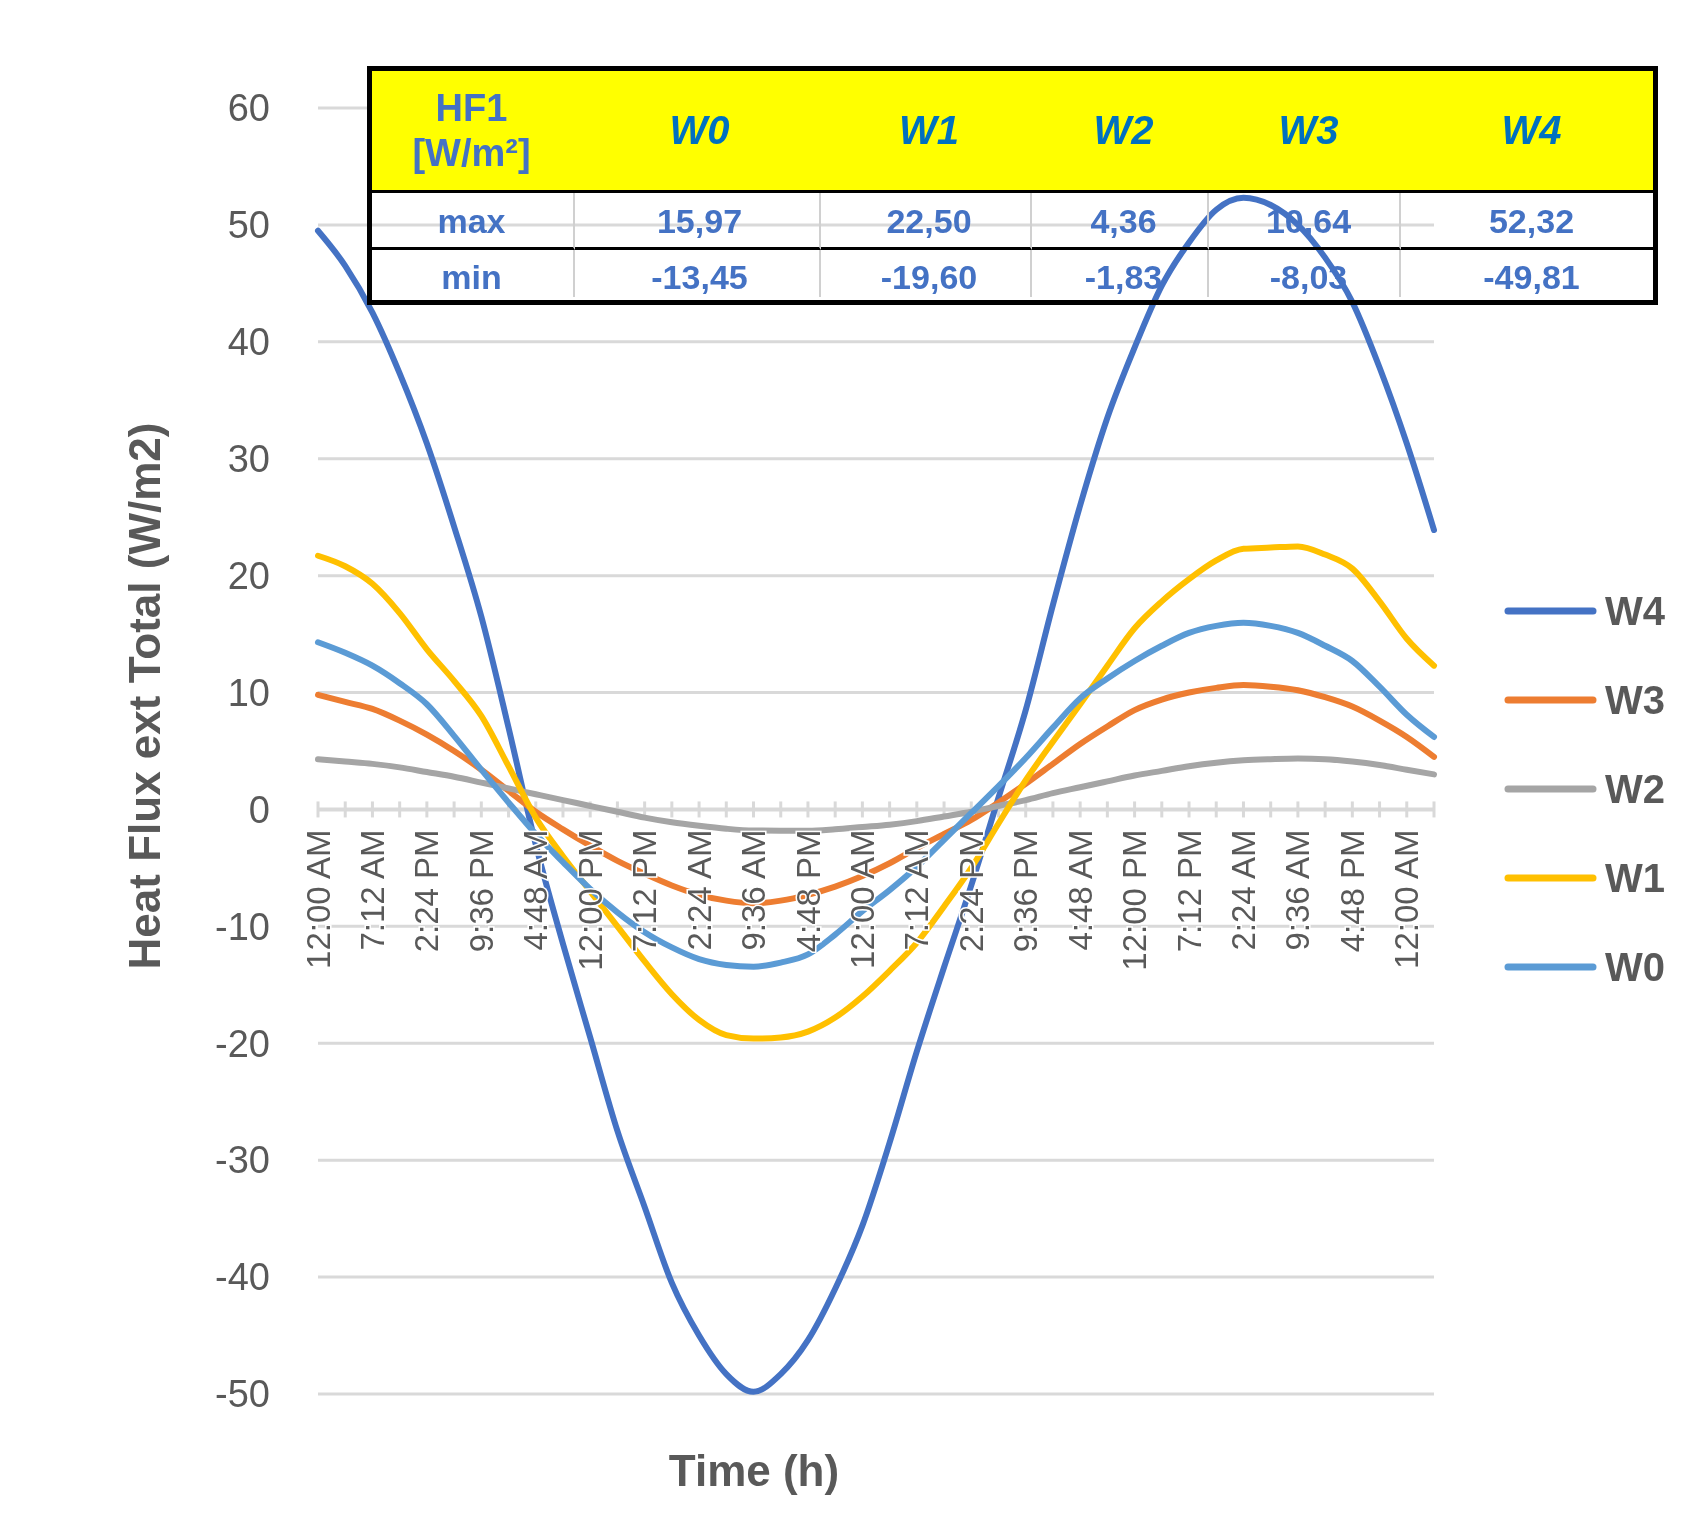 The image size is (1704, 1520). Describe the element at coordinates (471, 130) in the screenshot. I see `annotation: HF1 [W/m²]` at that location.